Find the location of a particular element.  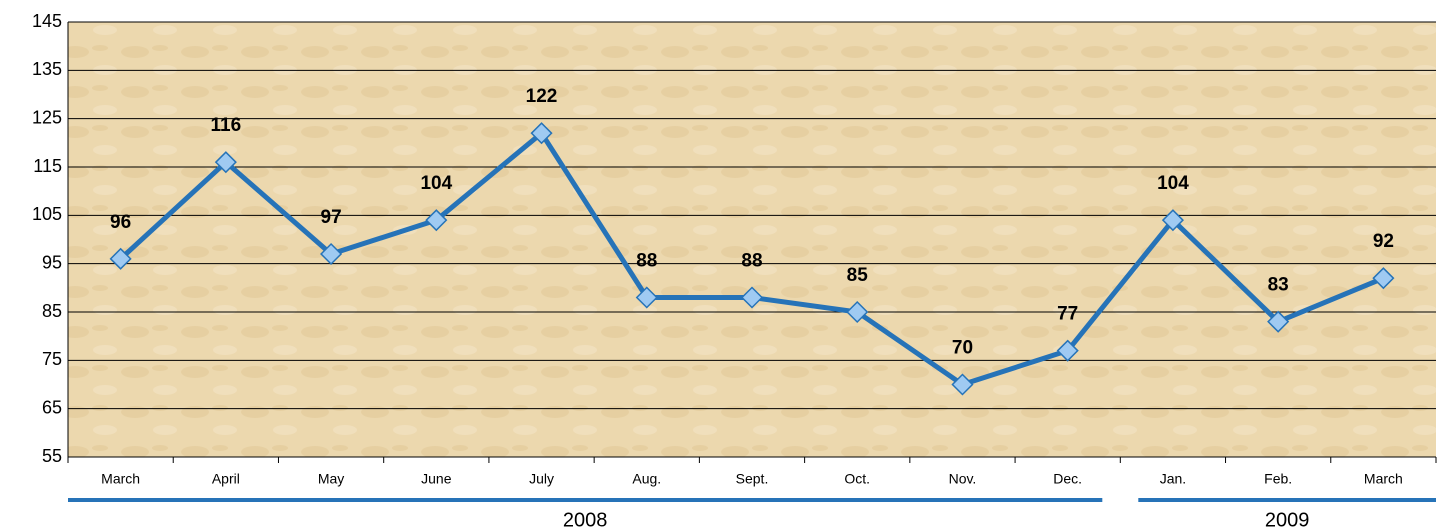

x-tick-label: Jan. is located at coordinates (1173, 479).